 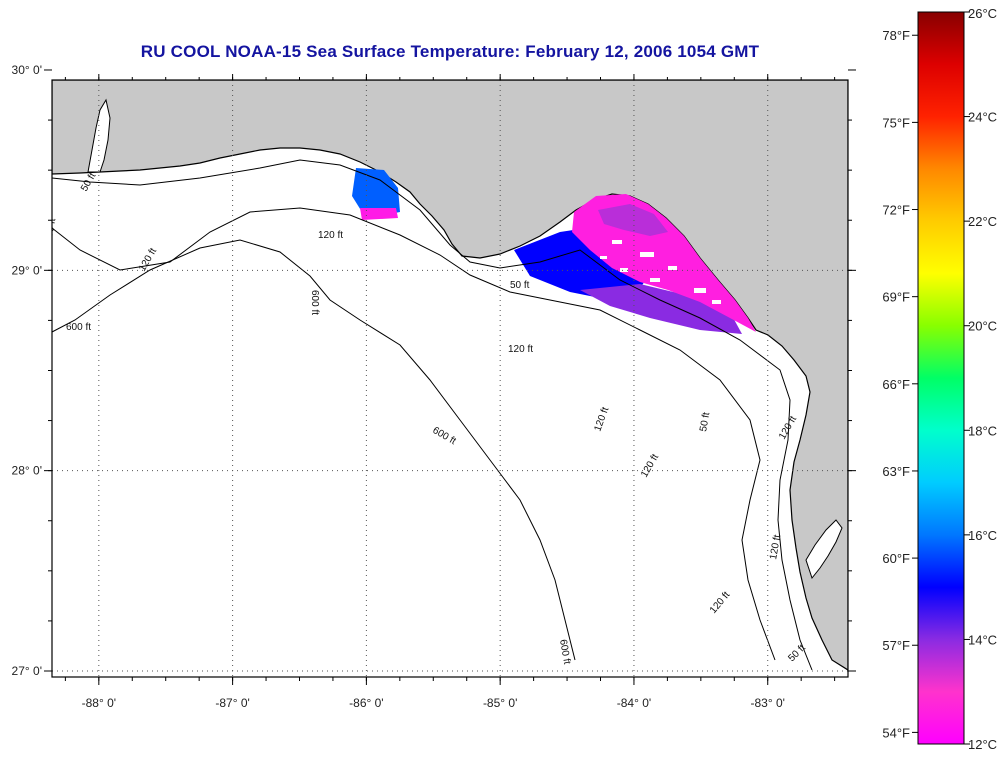 I want to click on sst-patch-apalachee-central, so click(x=661, y=309).